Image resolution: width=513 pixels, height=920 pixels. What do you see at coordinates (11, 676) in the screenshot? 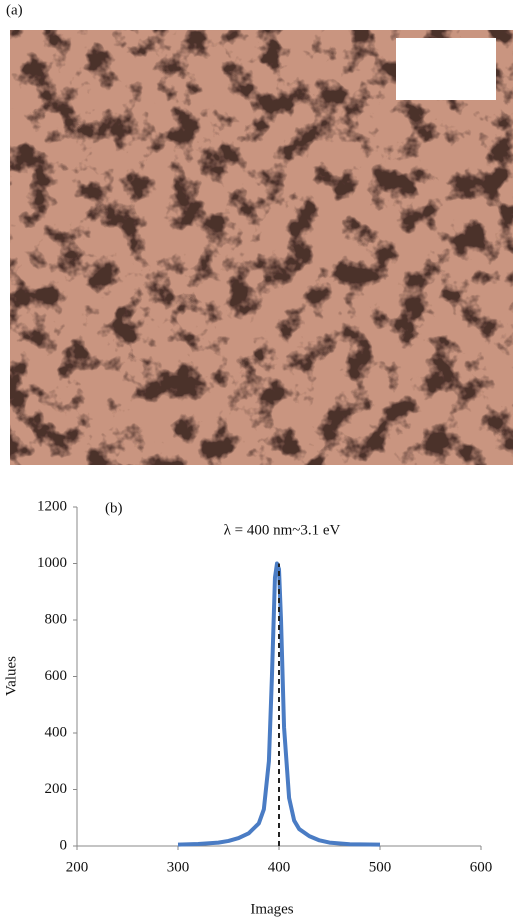
I see `y-axis-label: Values` at bounding box center [11, 676].